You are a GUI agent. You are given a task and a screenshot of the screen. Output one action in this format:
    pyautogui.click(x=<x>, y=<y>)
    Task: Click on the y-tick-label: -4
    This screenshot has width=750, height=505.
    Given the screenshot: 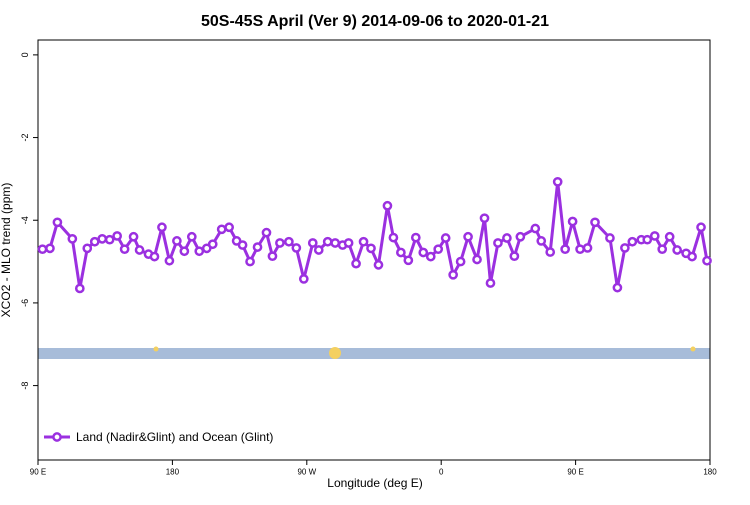 What is the action you would take?
    pyautogui.click(x=25, y=220)
    